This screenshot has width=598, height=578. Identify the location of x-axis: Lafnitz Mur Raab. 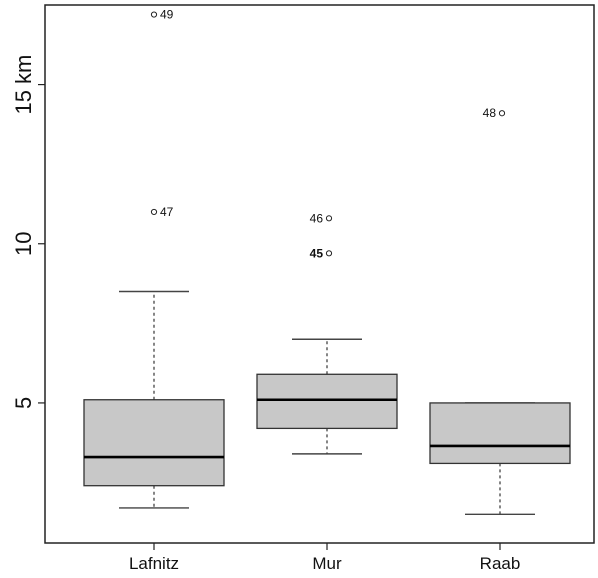
(324, 558).